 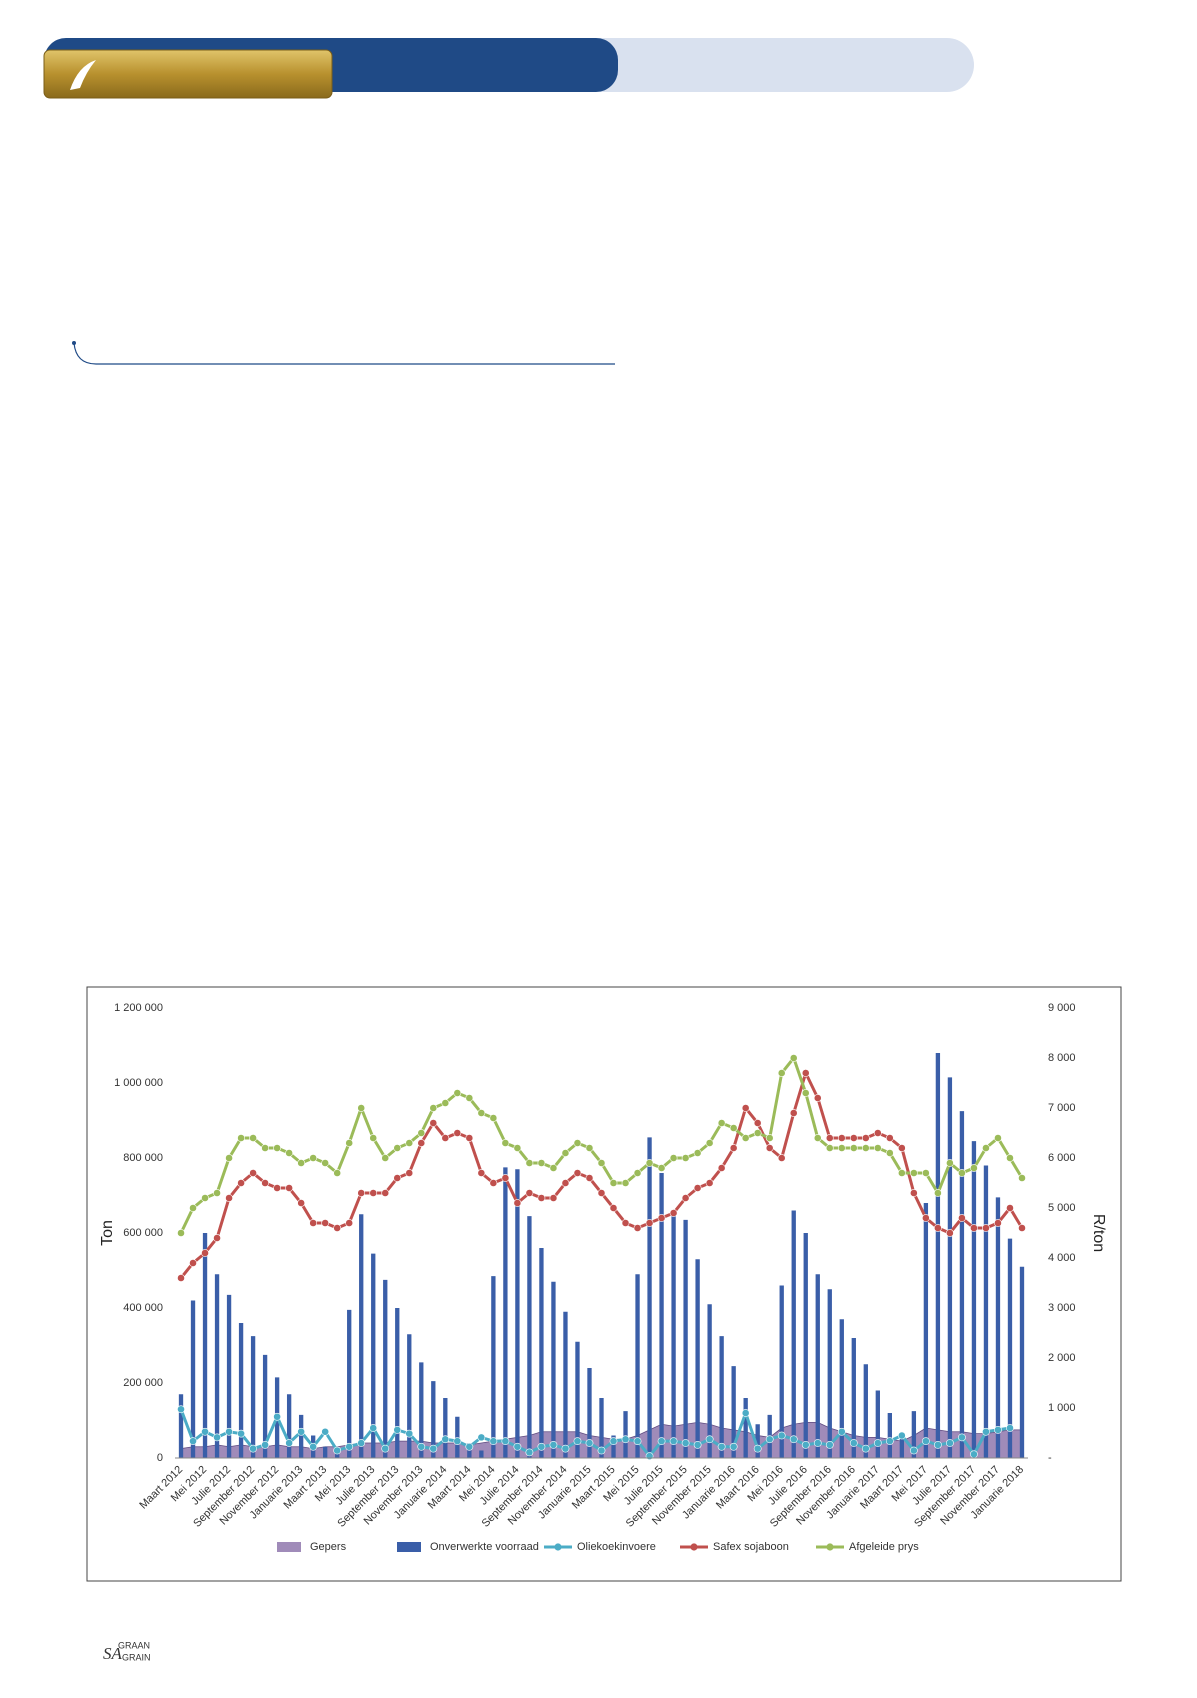 What do you see at coordinates (1062, 1108) in the screenshot?
I see `y2-tick-label: 7 000` at bounding box center [1062, 1108].